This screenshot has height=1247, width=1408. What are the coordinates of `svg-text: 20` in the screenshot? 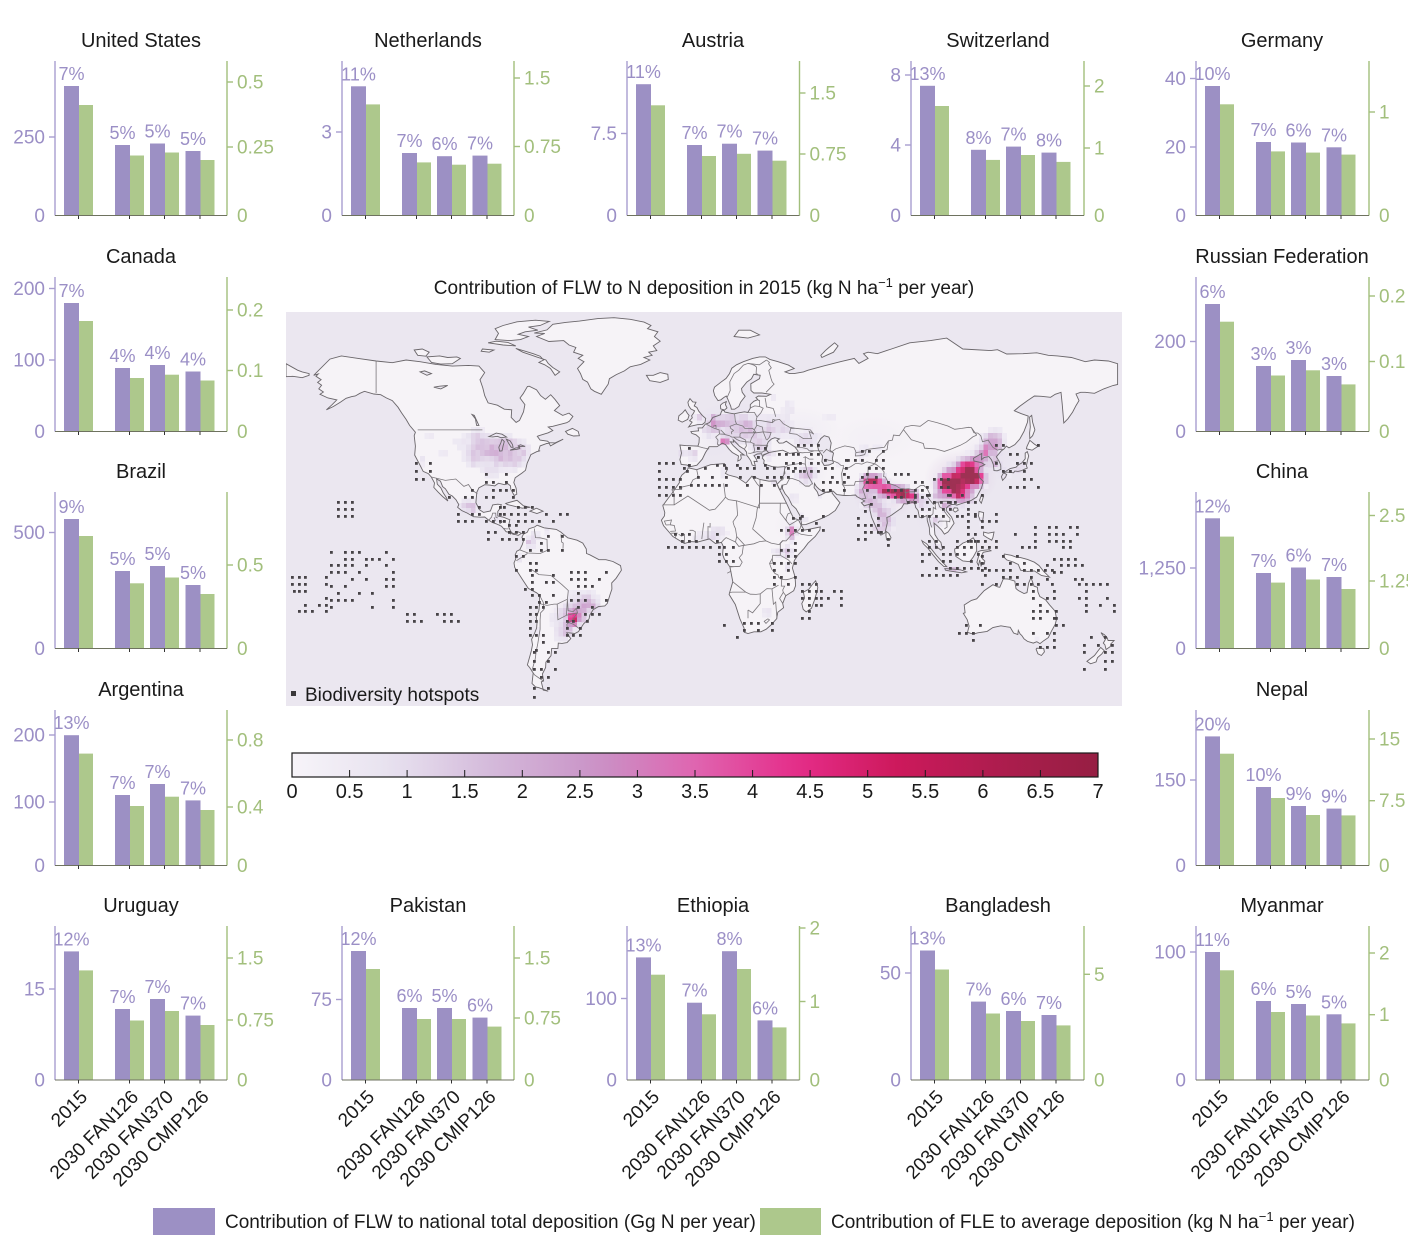 It's located at (1175, 148).